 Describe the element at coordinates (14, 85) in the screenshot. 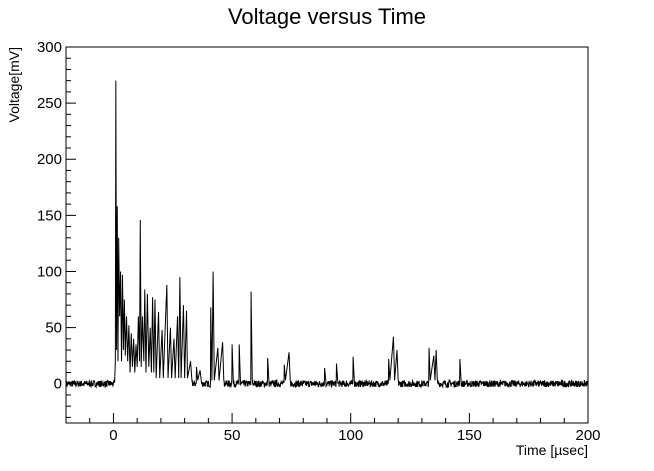

I see `y-axis-label: Voltage[mV]` at that location.